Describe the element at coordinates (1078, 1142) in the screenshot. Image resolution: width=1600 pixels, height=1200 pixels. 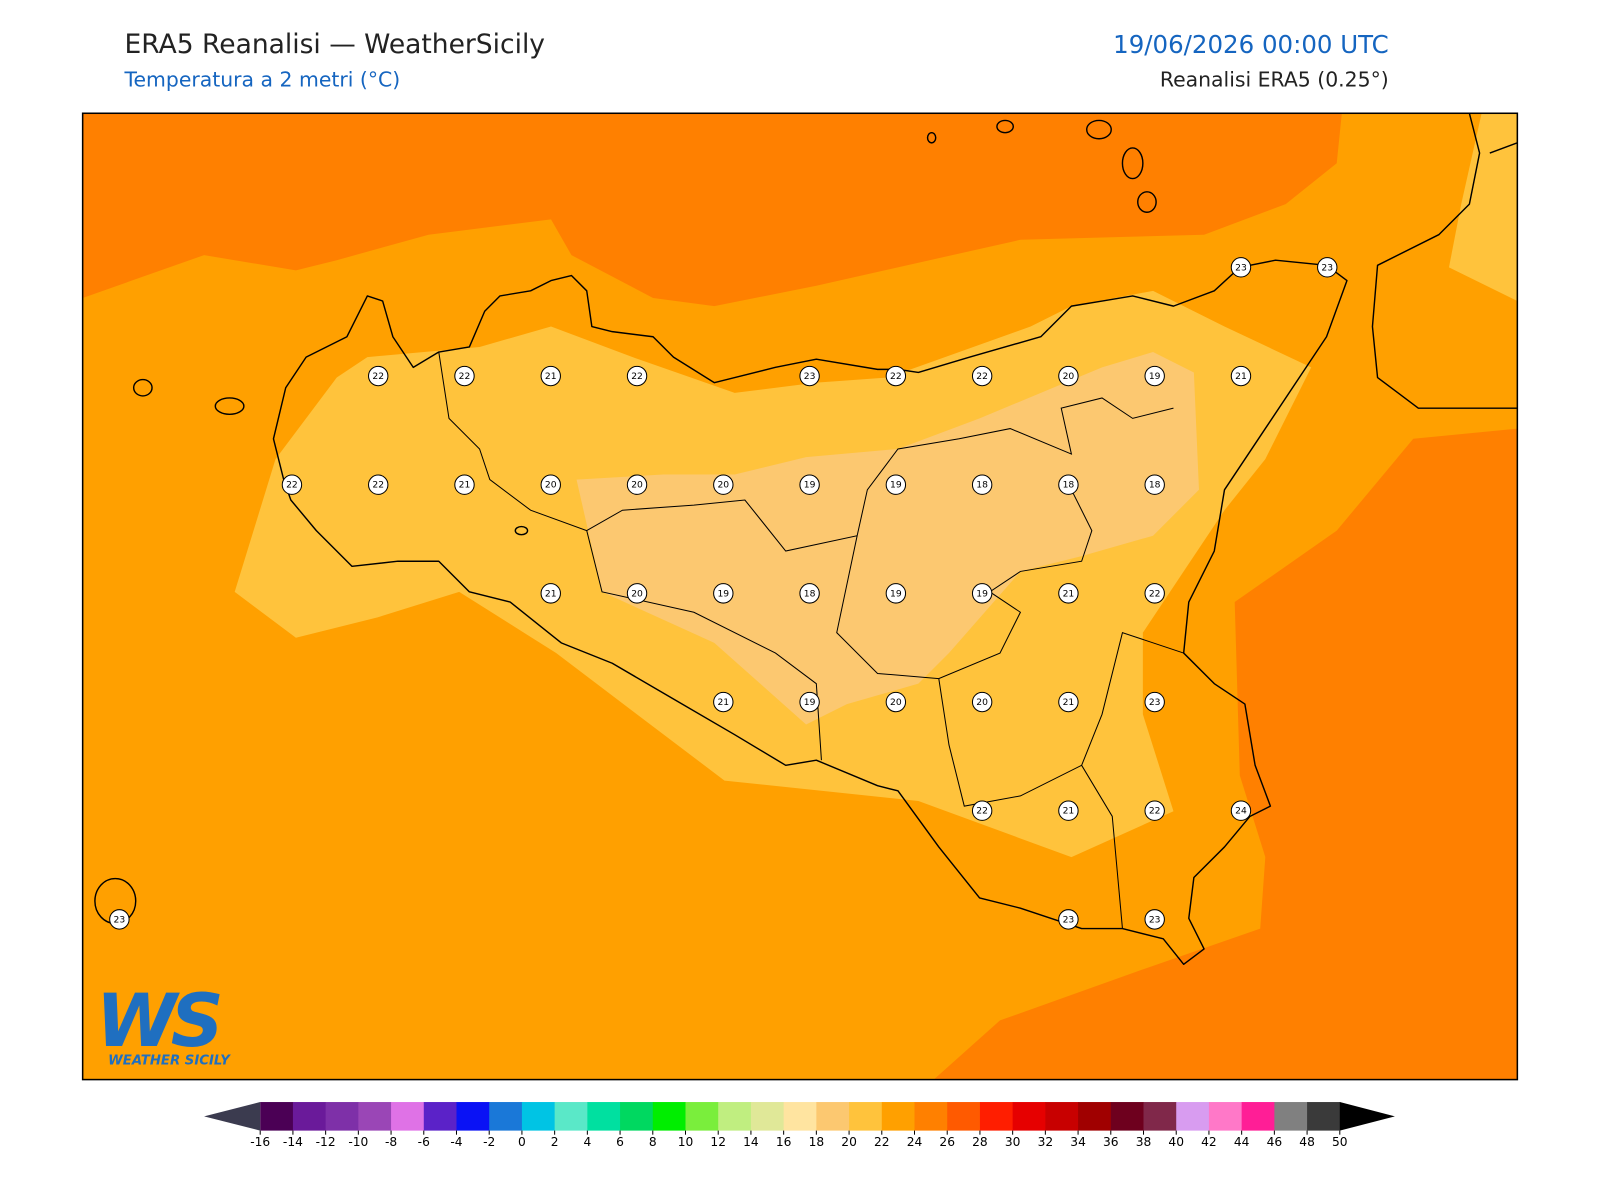
I see `colorbar-tick-label: 34` at that location.